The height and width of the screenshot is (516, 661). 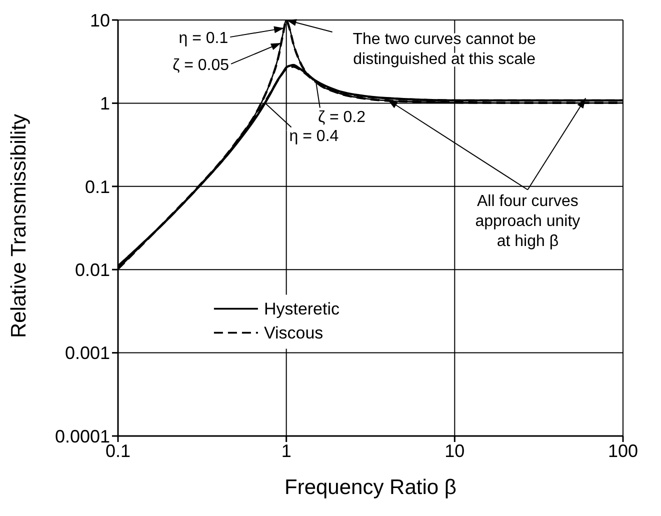 I want to click on y-tick-label: 0.01, so click(x=92, y=270).